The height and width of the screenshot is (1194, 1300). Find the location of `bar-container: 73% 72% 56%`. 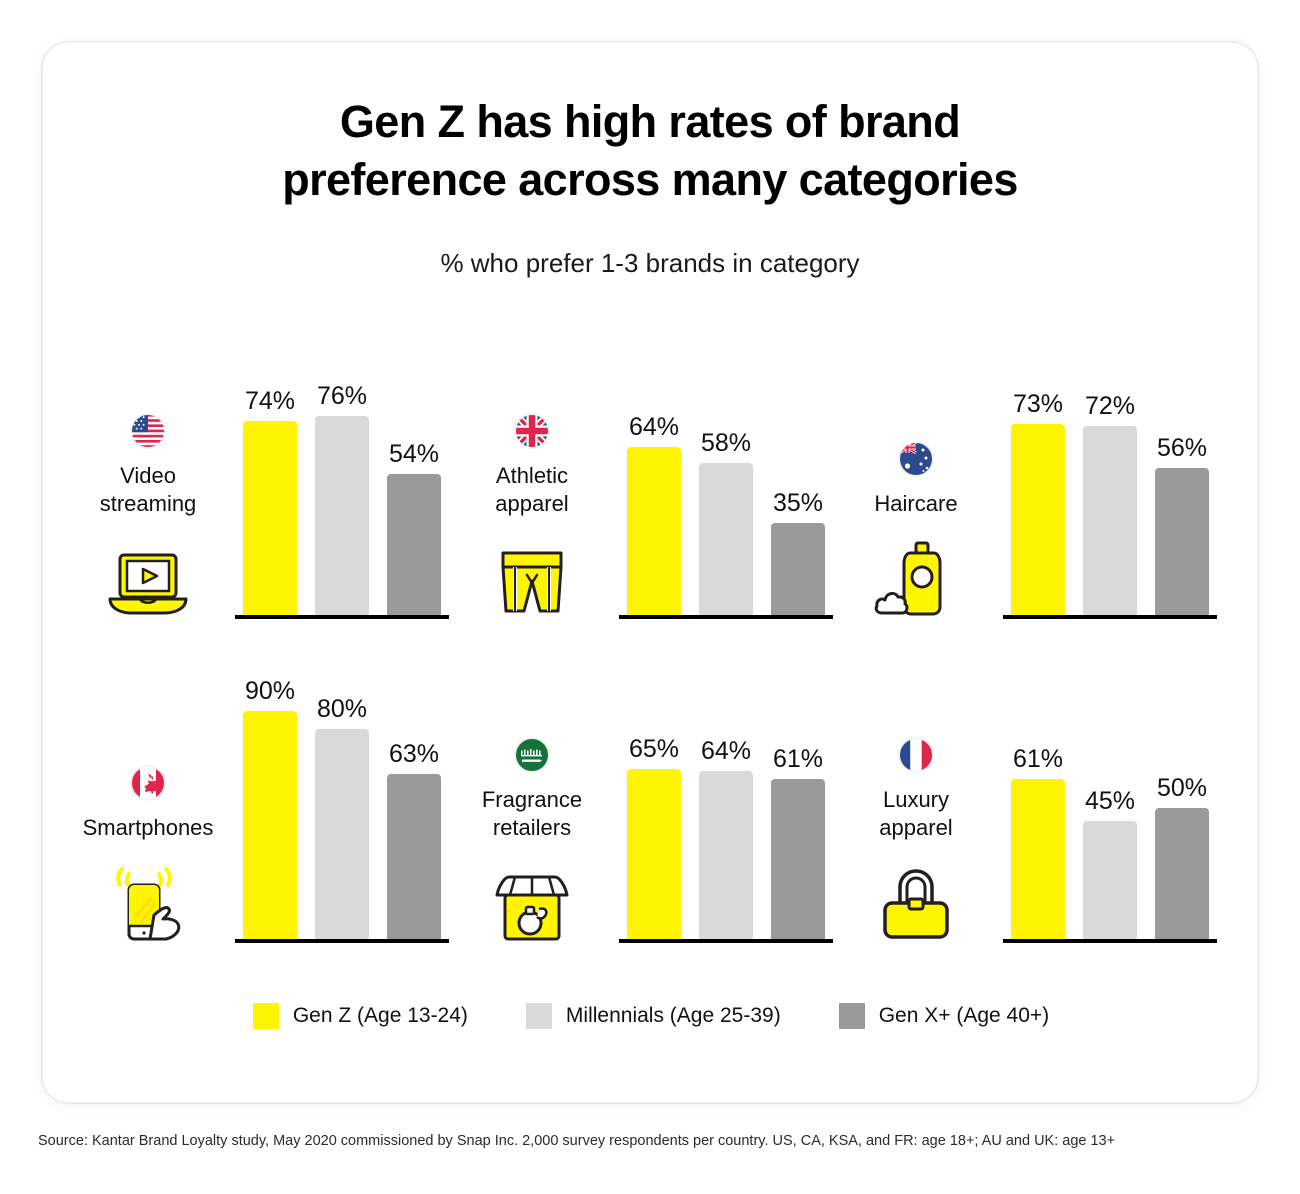

bar-container: 73% 72% 56% is located at coordinates (1110, 484).